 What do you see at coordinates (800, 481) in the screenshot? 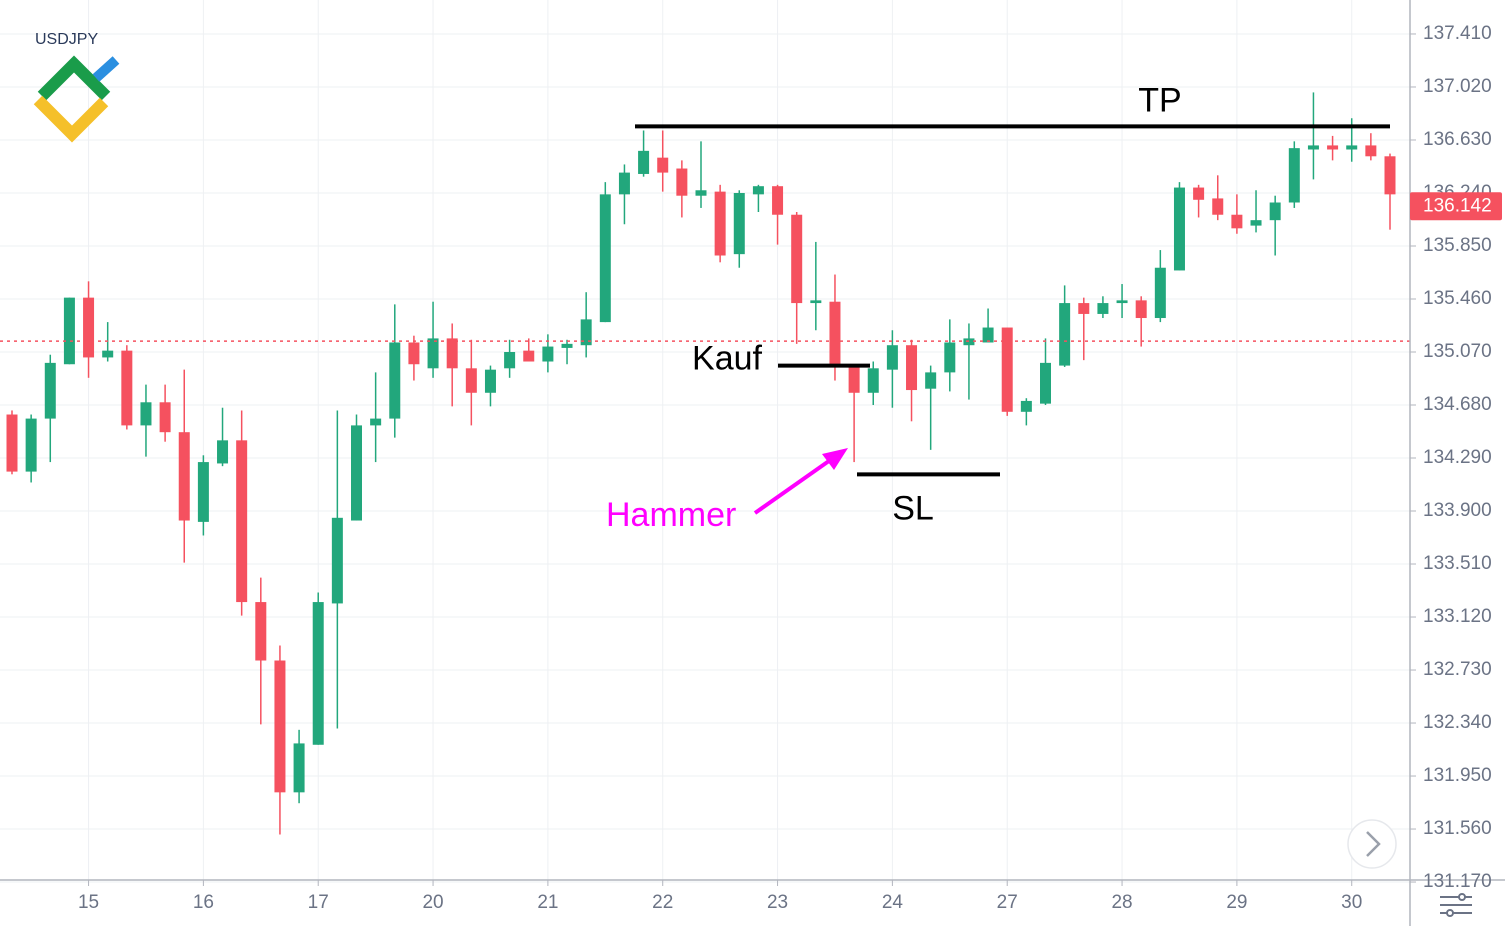
I see `hammer-arrow` at bounding box center [800, 481].